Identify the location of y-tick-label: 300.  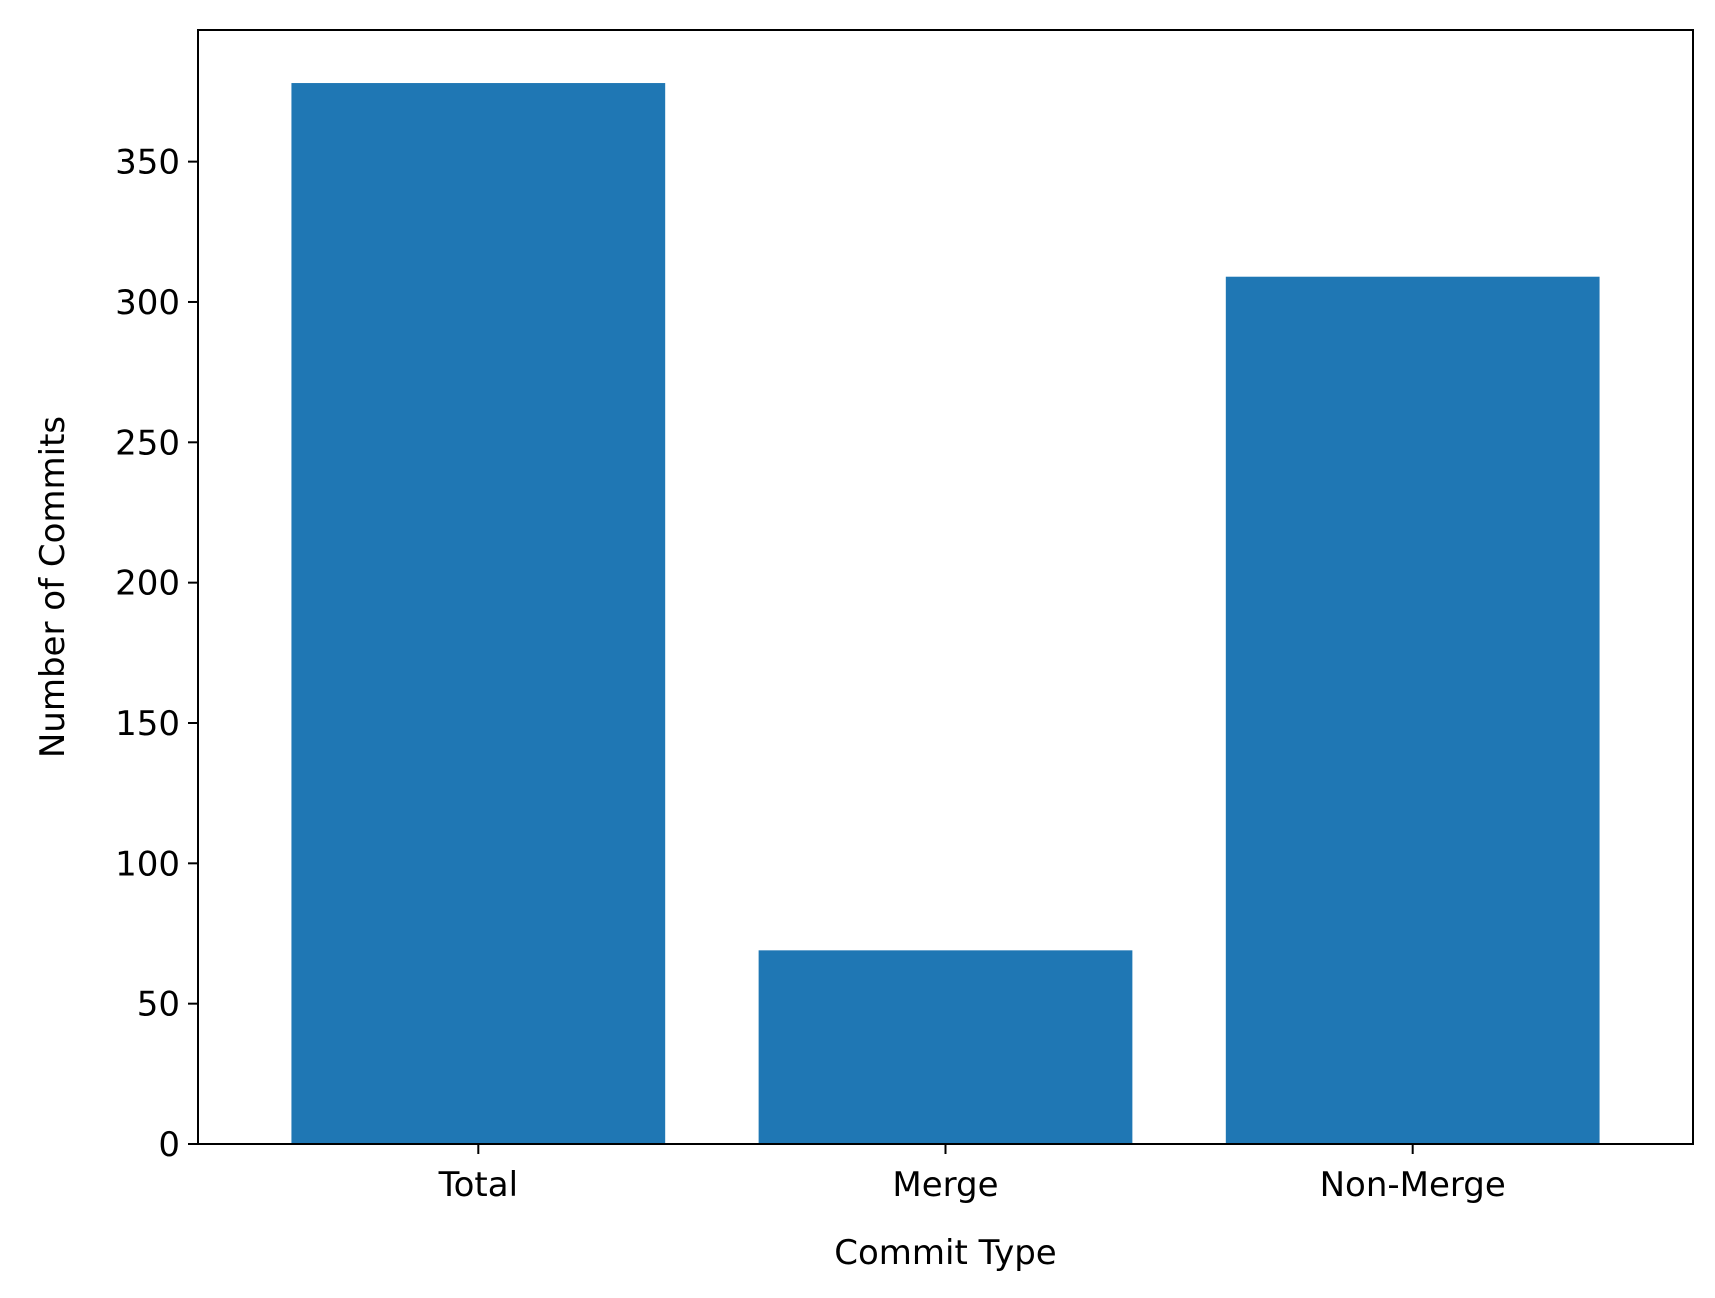
(147, 303).